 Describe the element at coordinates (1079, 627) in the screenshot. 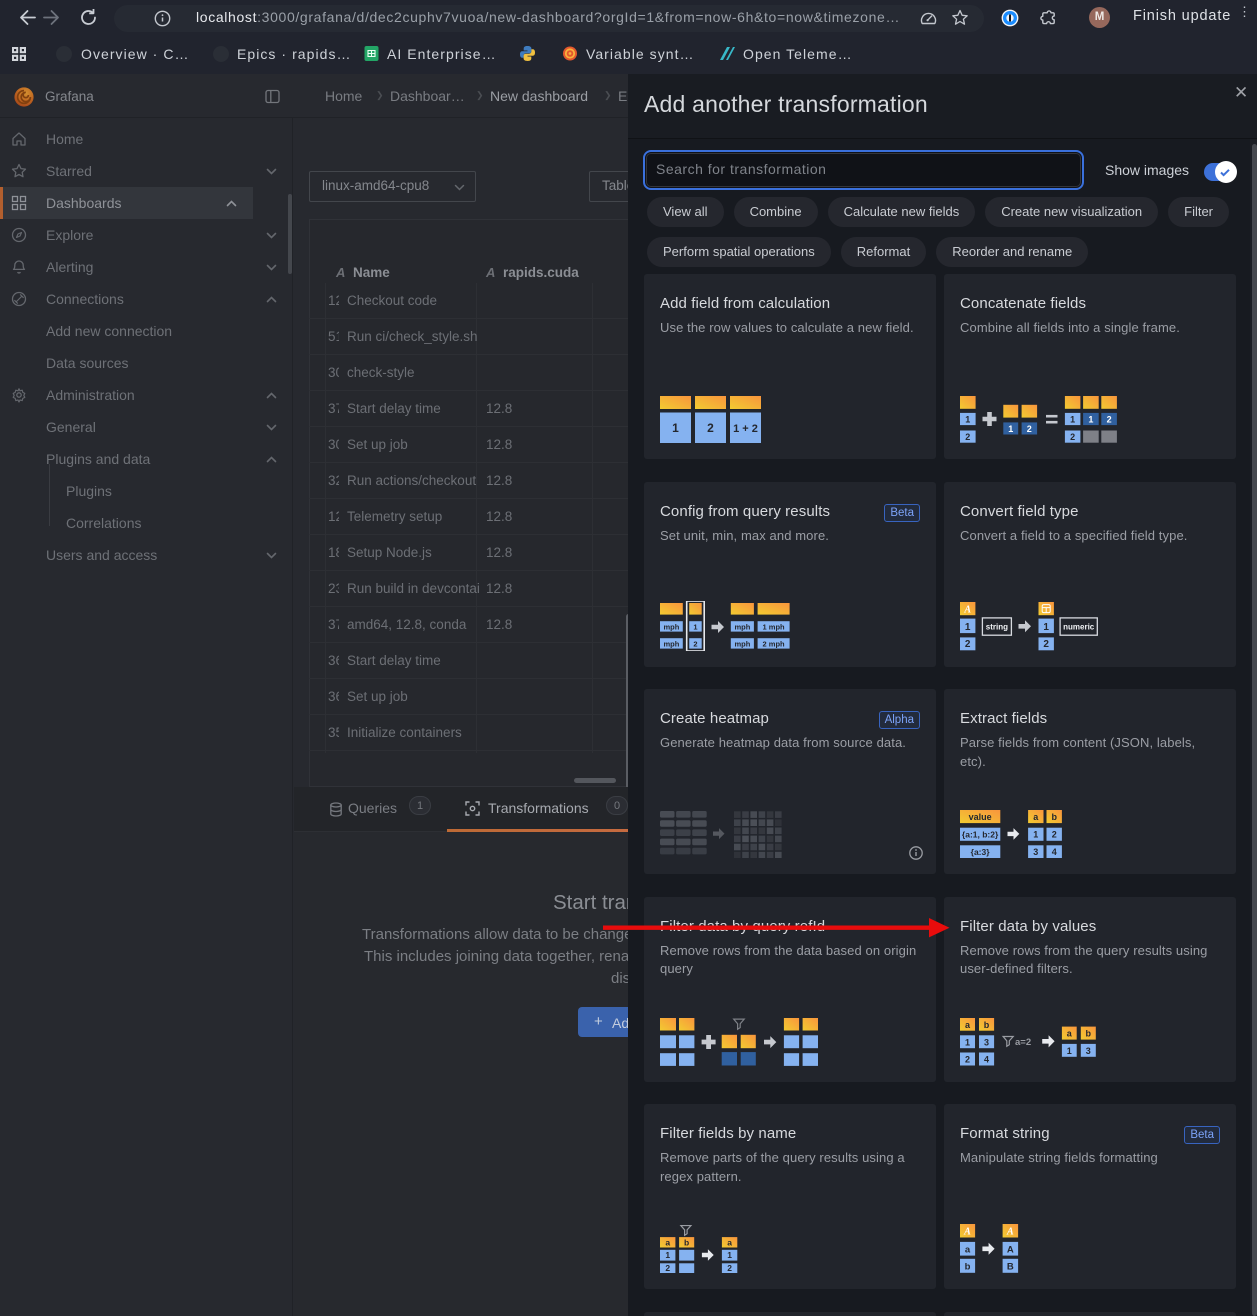

I see `svg-text: numeric` at that location.